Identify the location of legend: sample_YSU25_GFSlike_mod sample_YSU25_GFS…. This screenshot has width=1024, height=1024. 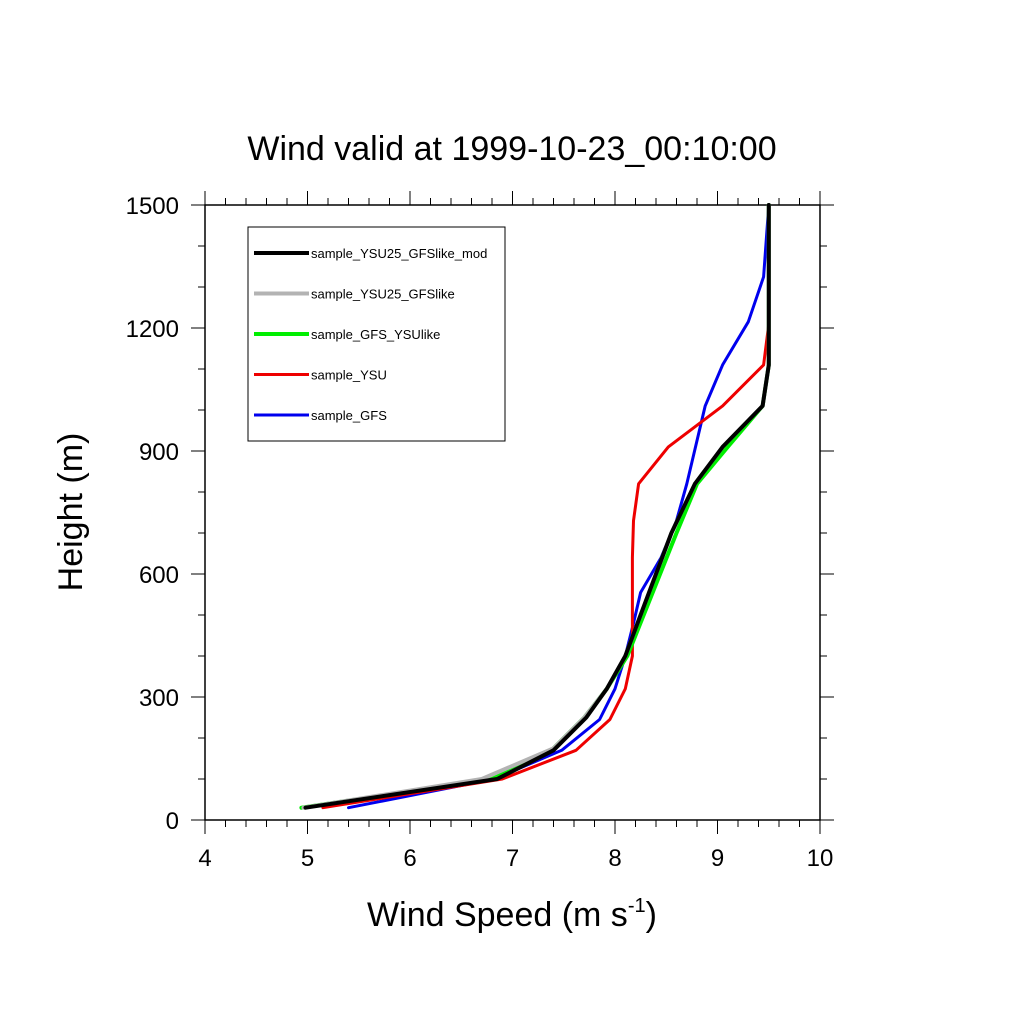
(376, 334).